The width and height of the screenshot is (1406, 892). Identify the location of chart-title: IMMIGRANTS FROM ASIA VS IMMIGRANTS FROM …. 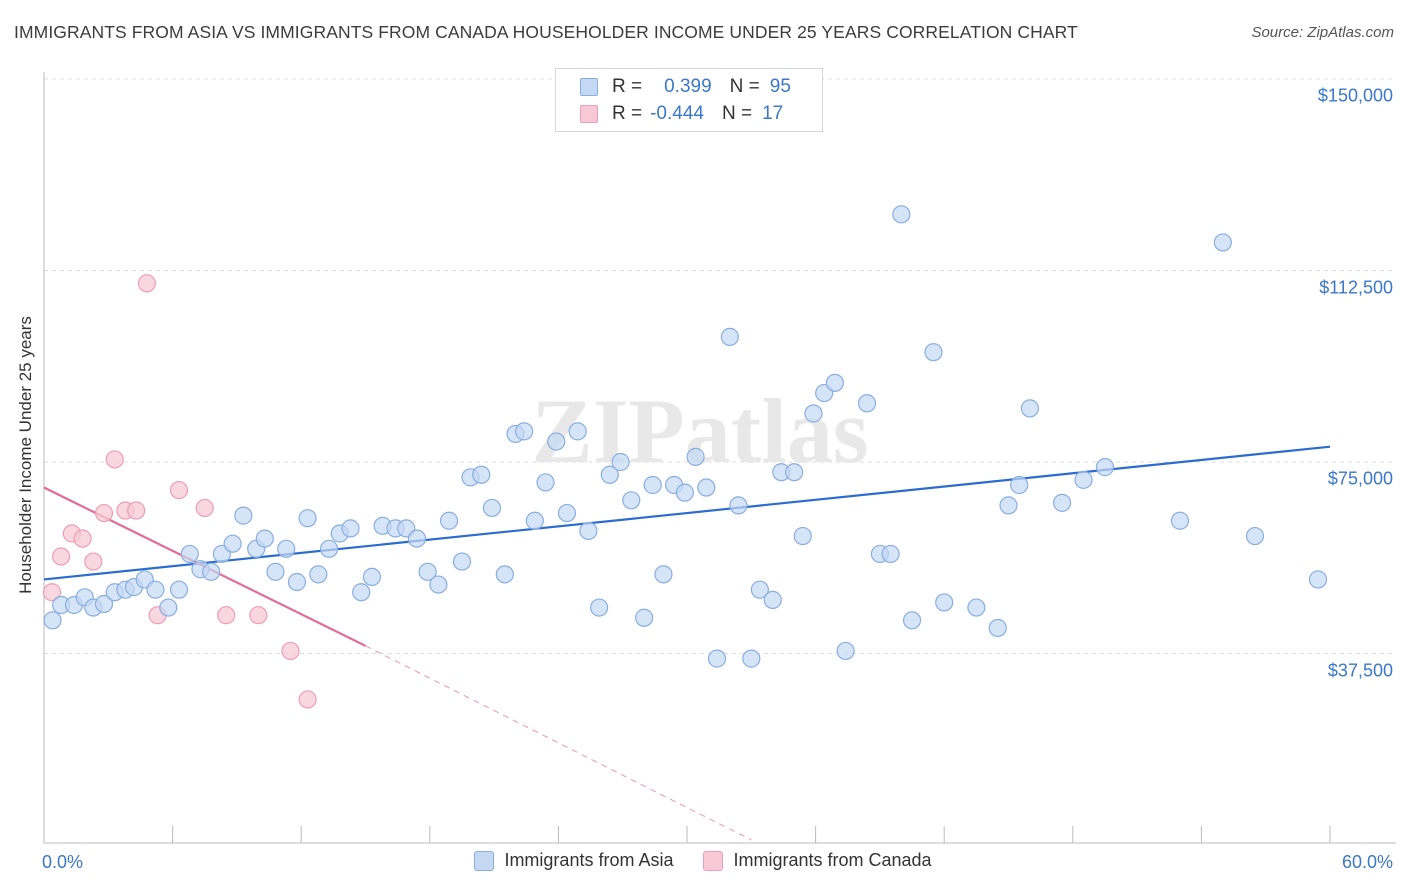
(546, 32).